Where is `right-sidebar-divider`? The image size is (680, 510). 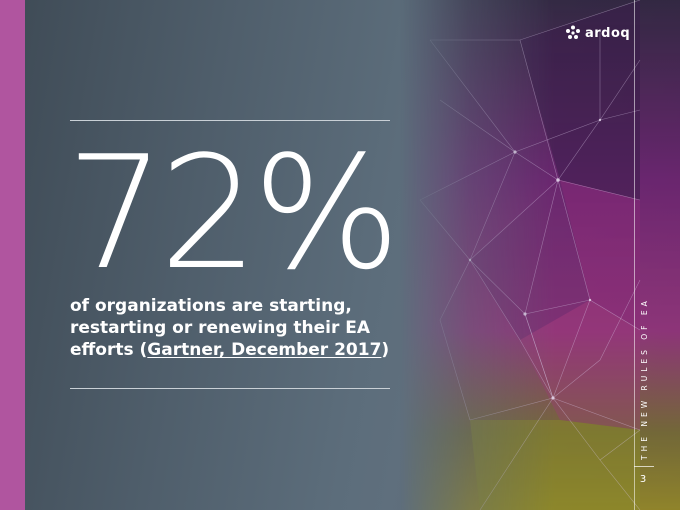
right-sidebar-divider is located at coordinates (634, 255).